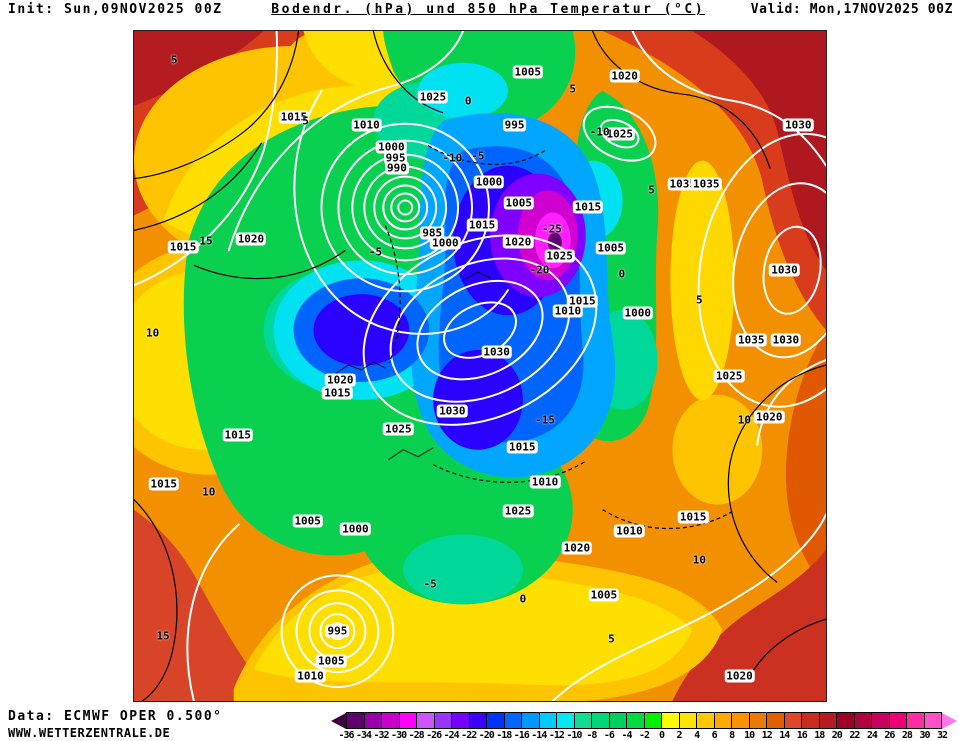 This screenshot has width=959, height=741. I want to click on colorbar-tick-label: 32, so click(942, 735).